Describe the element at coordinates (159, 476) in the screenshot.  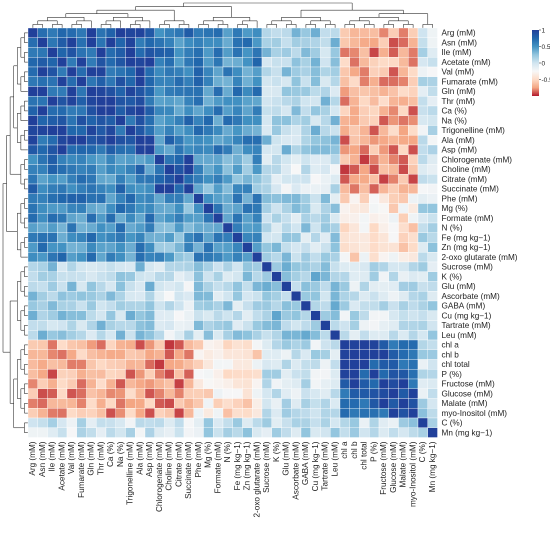
I see `column-label: Chlorogenate (mM)` at that location.